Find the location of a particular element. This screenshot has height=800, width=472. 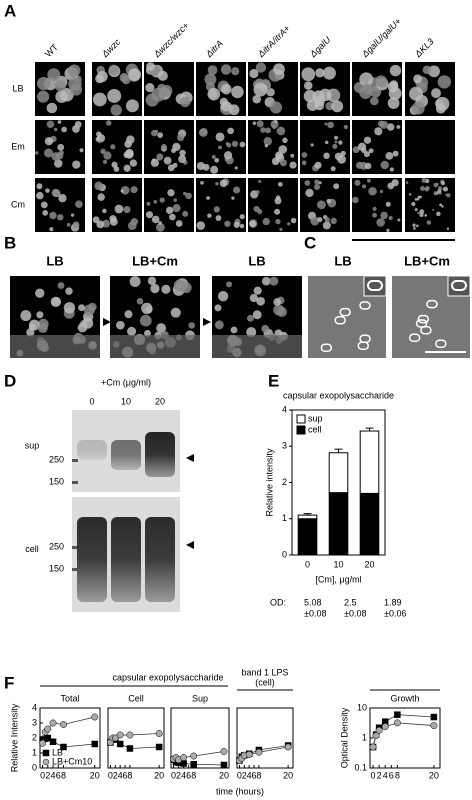

panel-label: B is located at coordinates (10, 242).